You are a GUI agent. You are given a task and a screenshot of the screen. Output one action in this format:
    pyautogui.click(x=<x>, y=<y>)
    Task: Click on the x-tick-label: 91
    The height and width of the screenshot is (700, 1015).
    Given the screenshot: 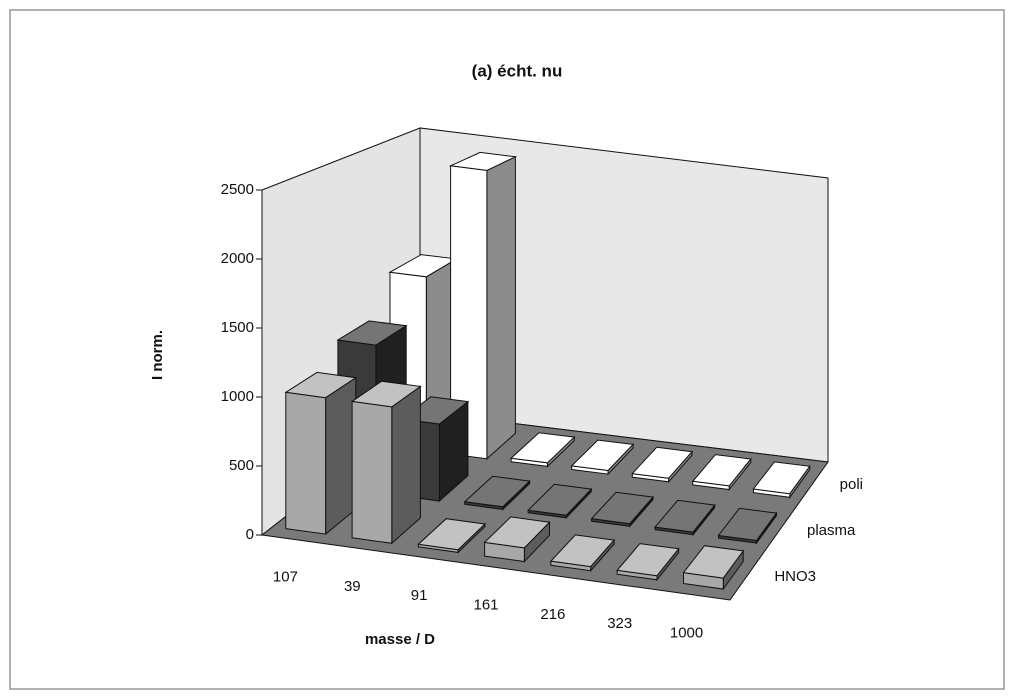 What is the action you would take?
    pyautogui.click(x=419, y=595)
    